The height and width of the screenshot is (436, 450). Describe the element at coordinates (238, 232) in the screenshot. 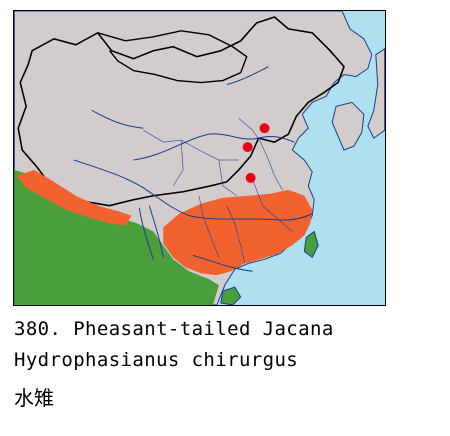

I see `breeding-range-east` at that location.